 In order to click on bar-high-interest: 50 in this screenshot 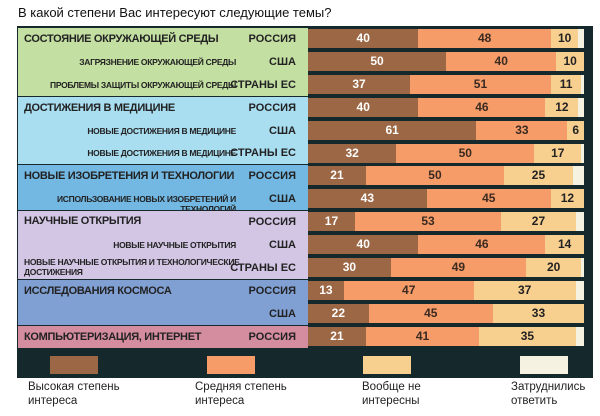, I will do `click(377, 61)`.